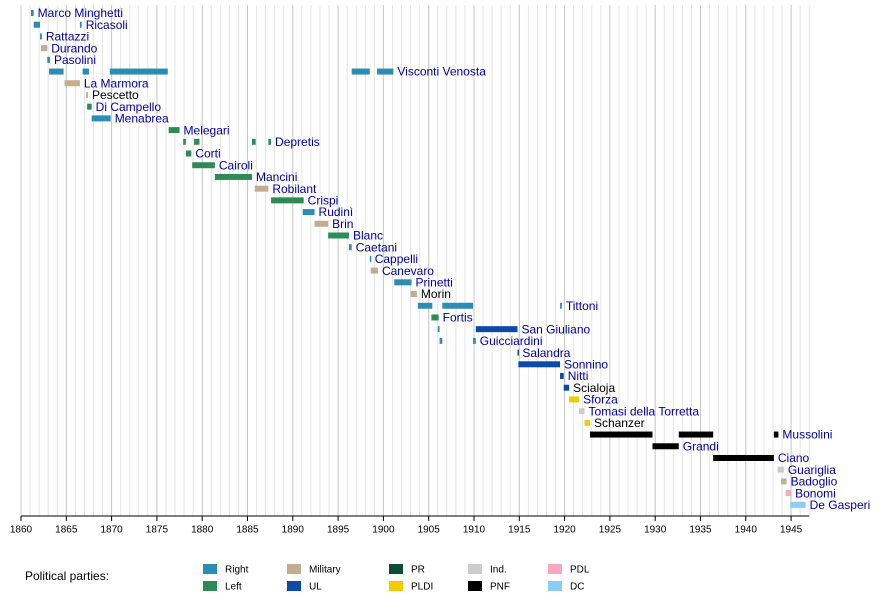 The height and width of the screenshot is (594, 890). What do you see at coordinates (408, 271) in the screenshot?
I see `minister-label: Canevaro` at bounding box center [408, 271].